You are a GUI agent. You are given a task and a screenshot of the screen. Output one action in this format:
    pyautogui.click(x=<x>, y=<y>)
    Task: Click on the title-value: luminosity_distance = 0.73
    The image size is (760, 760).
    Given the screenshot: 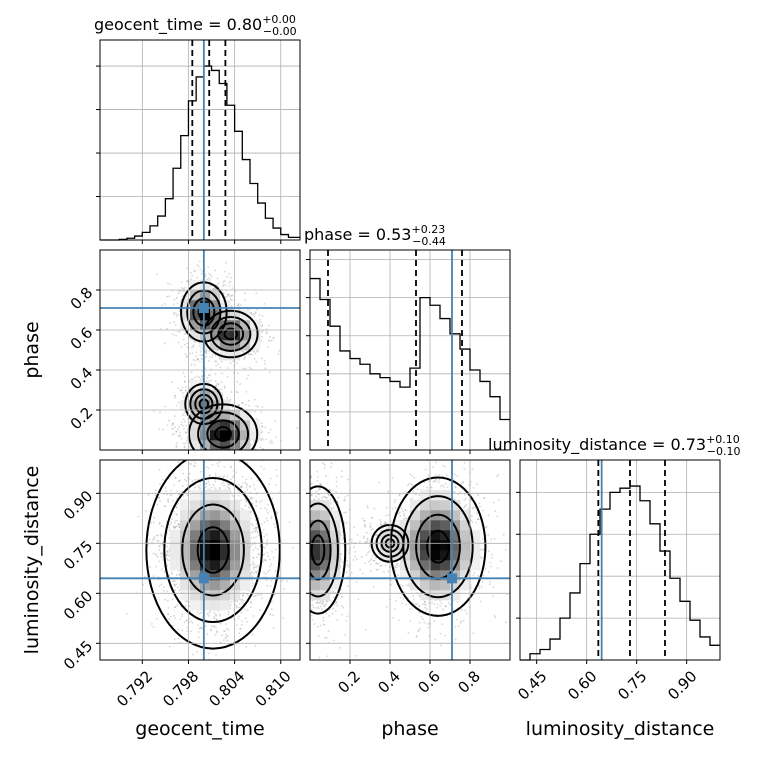 What is the action you would take?
    pyautogui.click(x=597, y=445)
    